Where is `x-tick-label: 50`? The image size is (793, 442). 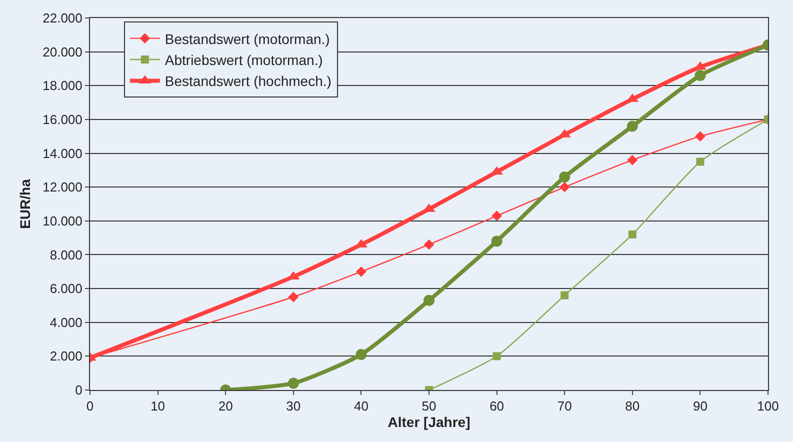
x-tick-label: 50 is located at coordinates (429, 406).